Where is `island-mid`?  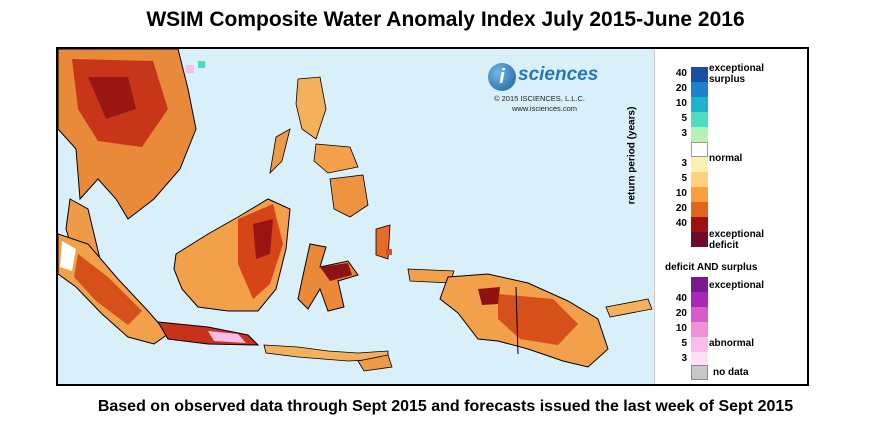
island-mid is located at coordinates (389, 252).